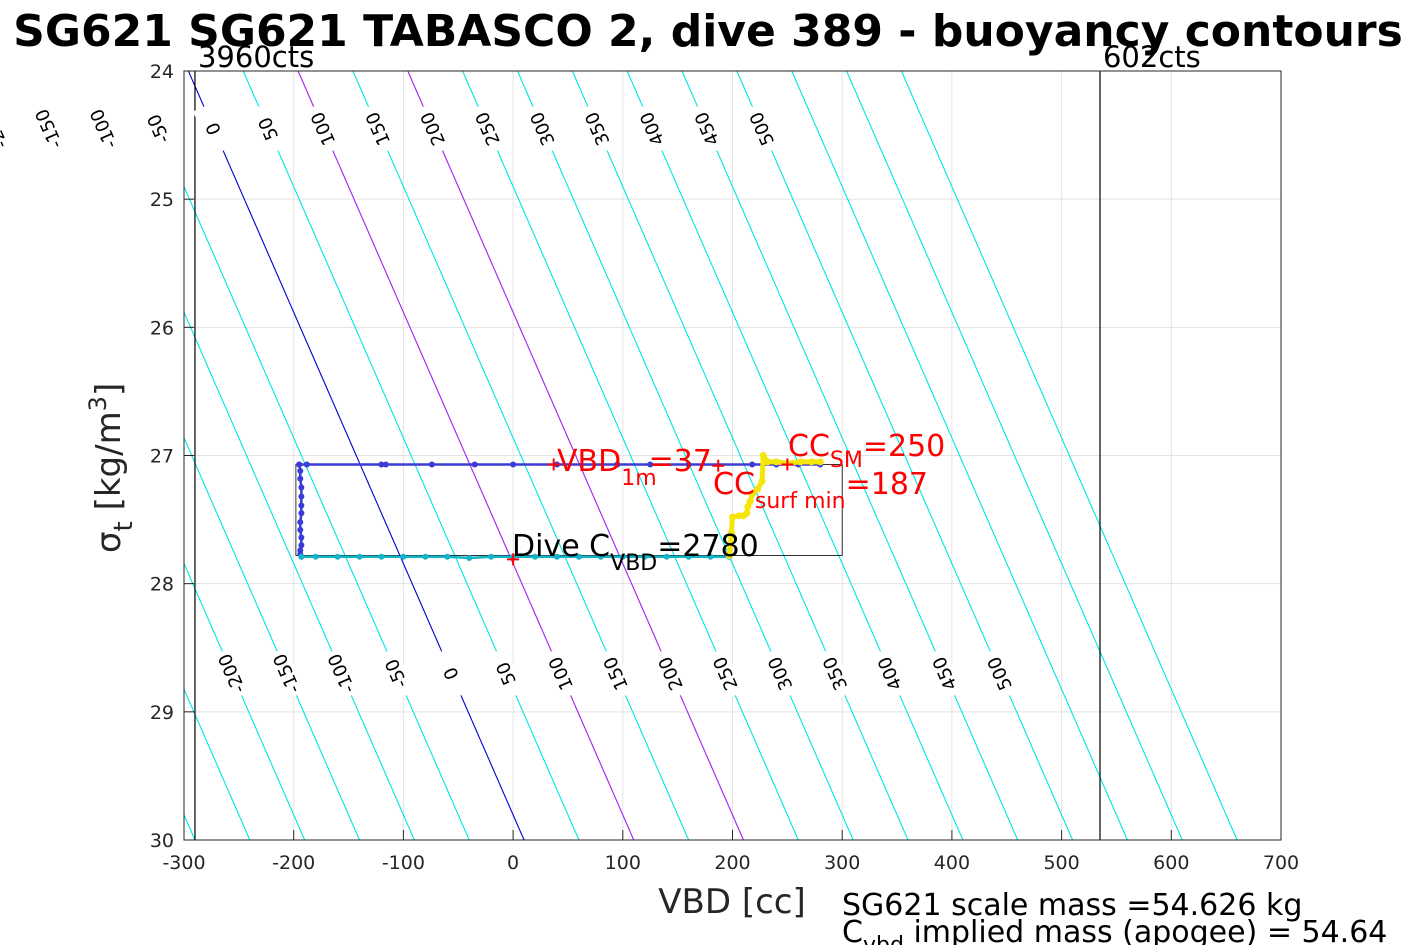 This screenshot has height=945, width=1417. I want to click on cc-sm-value: =250, so click(904, 446).